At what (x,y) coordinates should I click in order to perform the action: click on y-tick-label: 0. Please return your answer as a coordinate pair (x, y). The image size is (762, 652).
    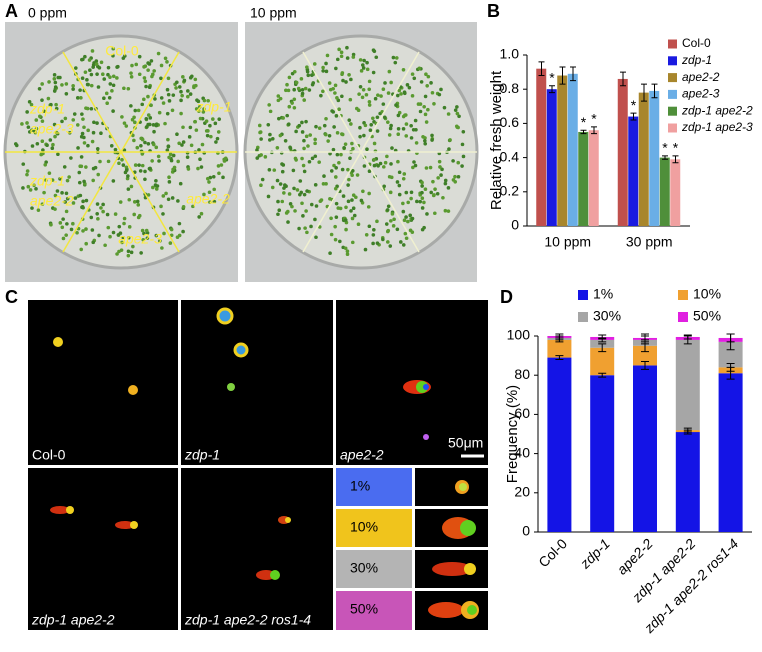
    Looking at the image, I should click on (515, 225).